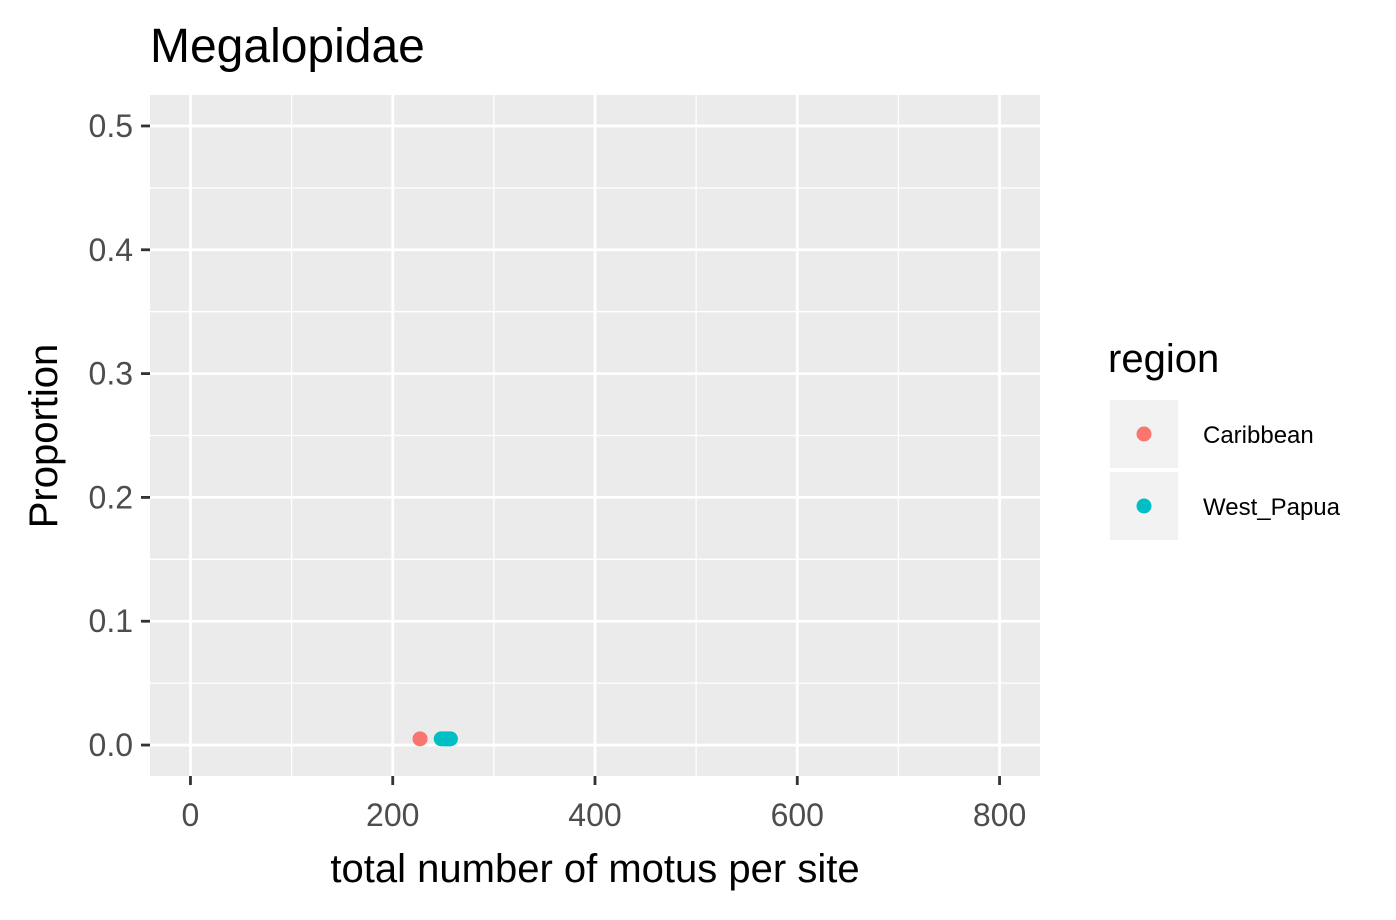 Image resolution: width=1396 pixels, height=920 pixels. I want to click on legend: region Caribbean West_Papua, so click(1224, 438).